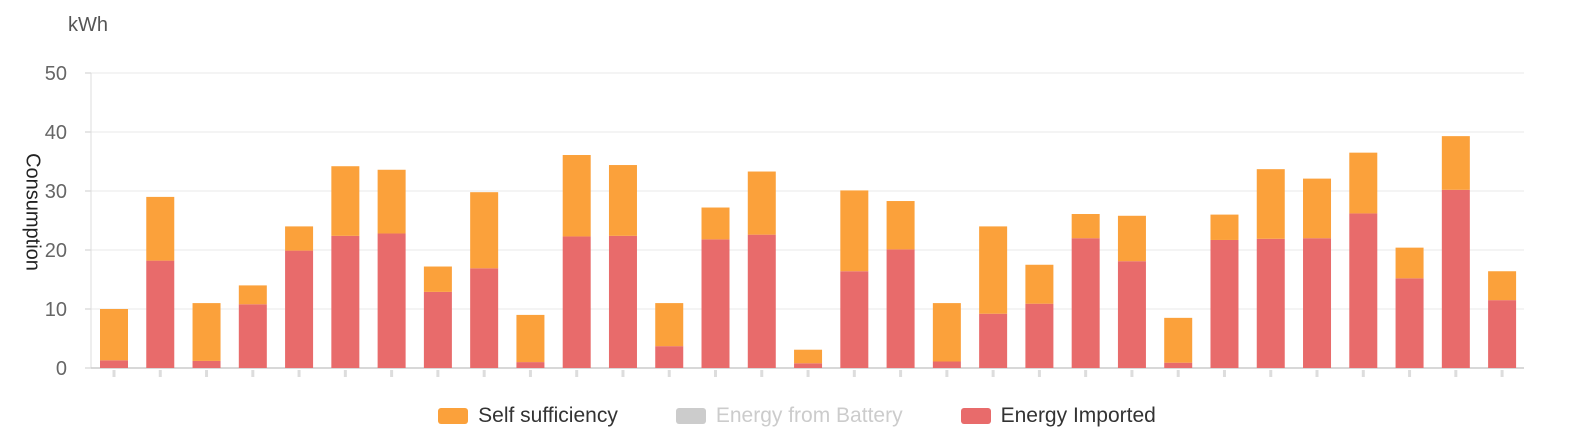 Image resolution: width=1594 pixels, height=448 pixels. What do you see at coordinates (453, 416) in the screenshot?
I see `legend-swatch-self-sufficiency` at bounding box center [453, 416].